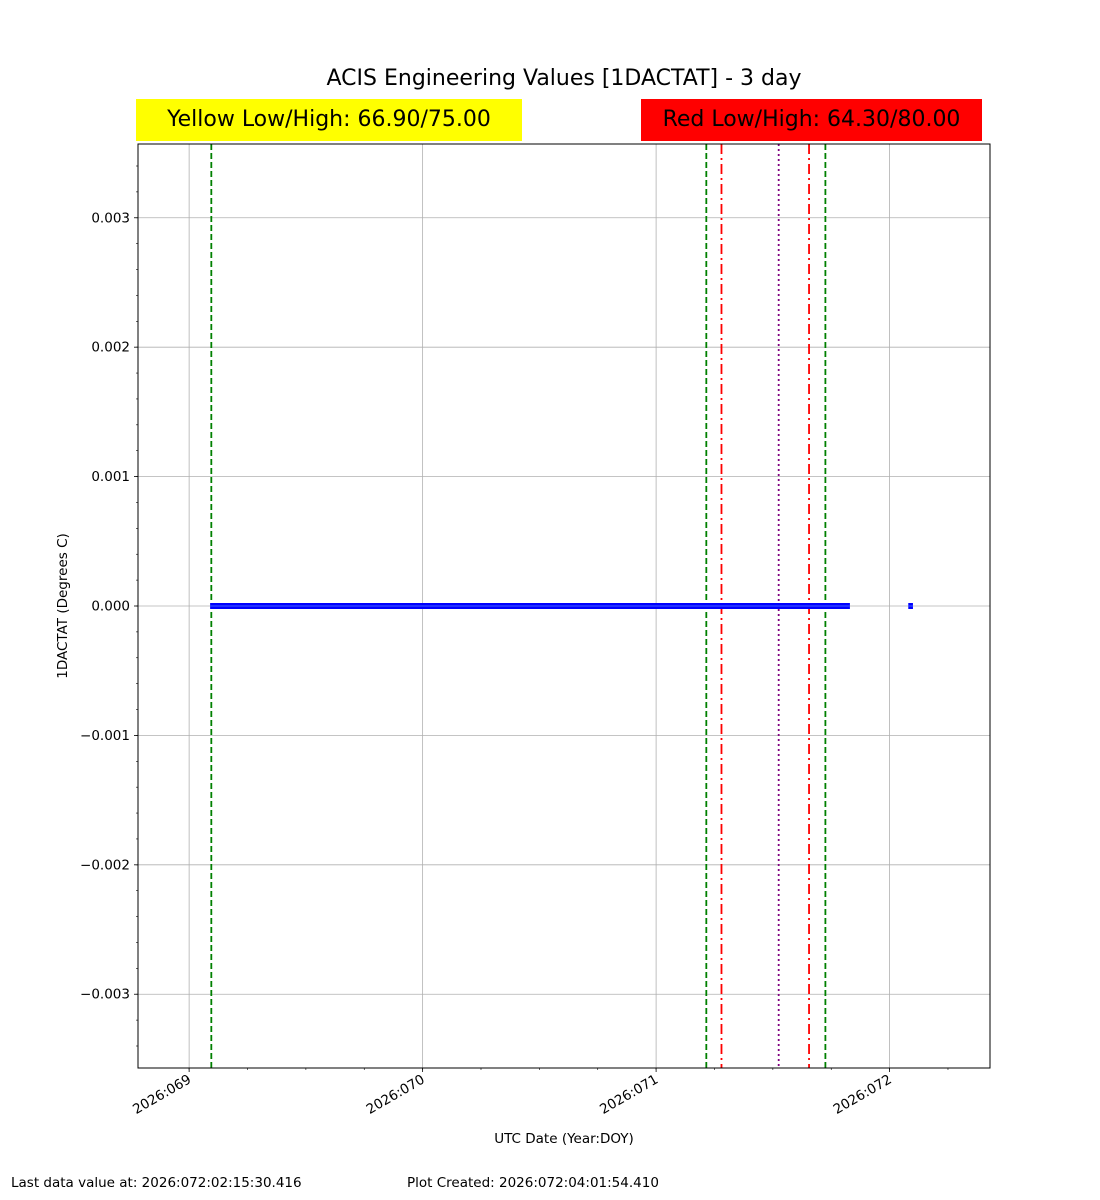 This screenshot has height=1200, width=1100. Describe the element at coordinates (561, 606) in the screenshot. I see `data-series` at that location.